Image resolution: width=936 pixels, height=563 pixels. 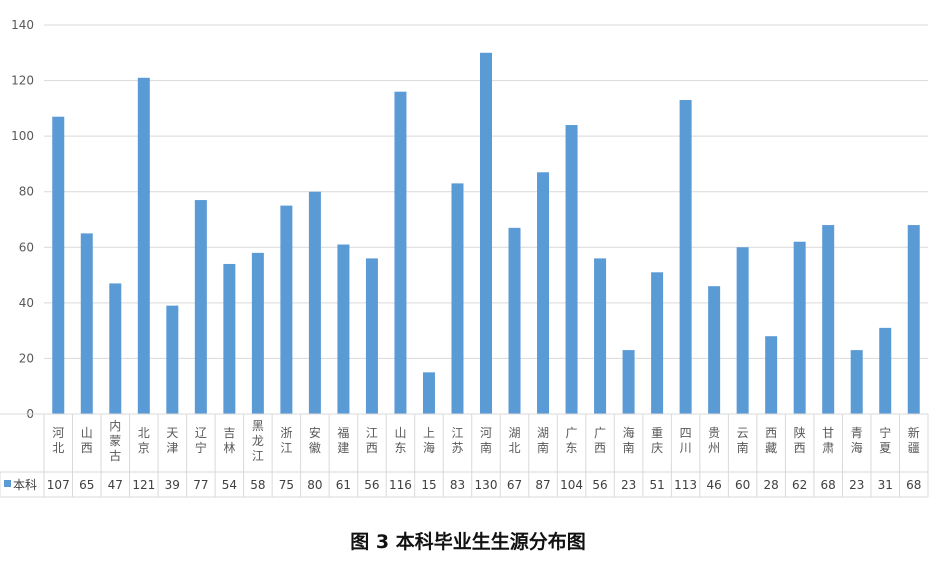 I want to click on y-tick-label: 80, so click(x=26, y=192).